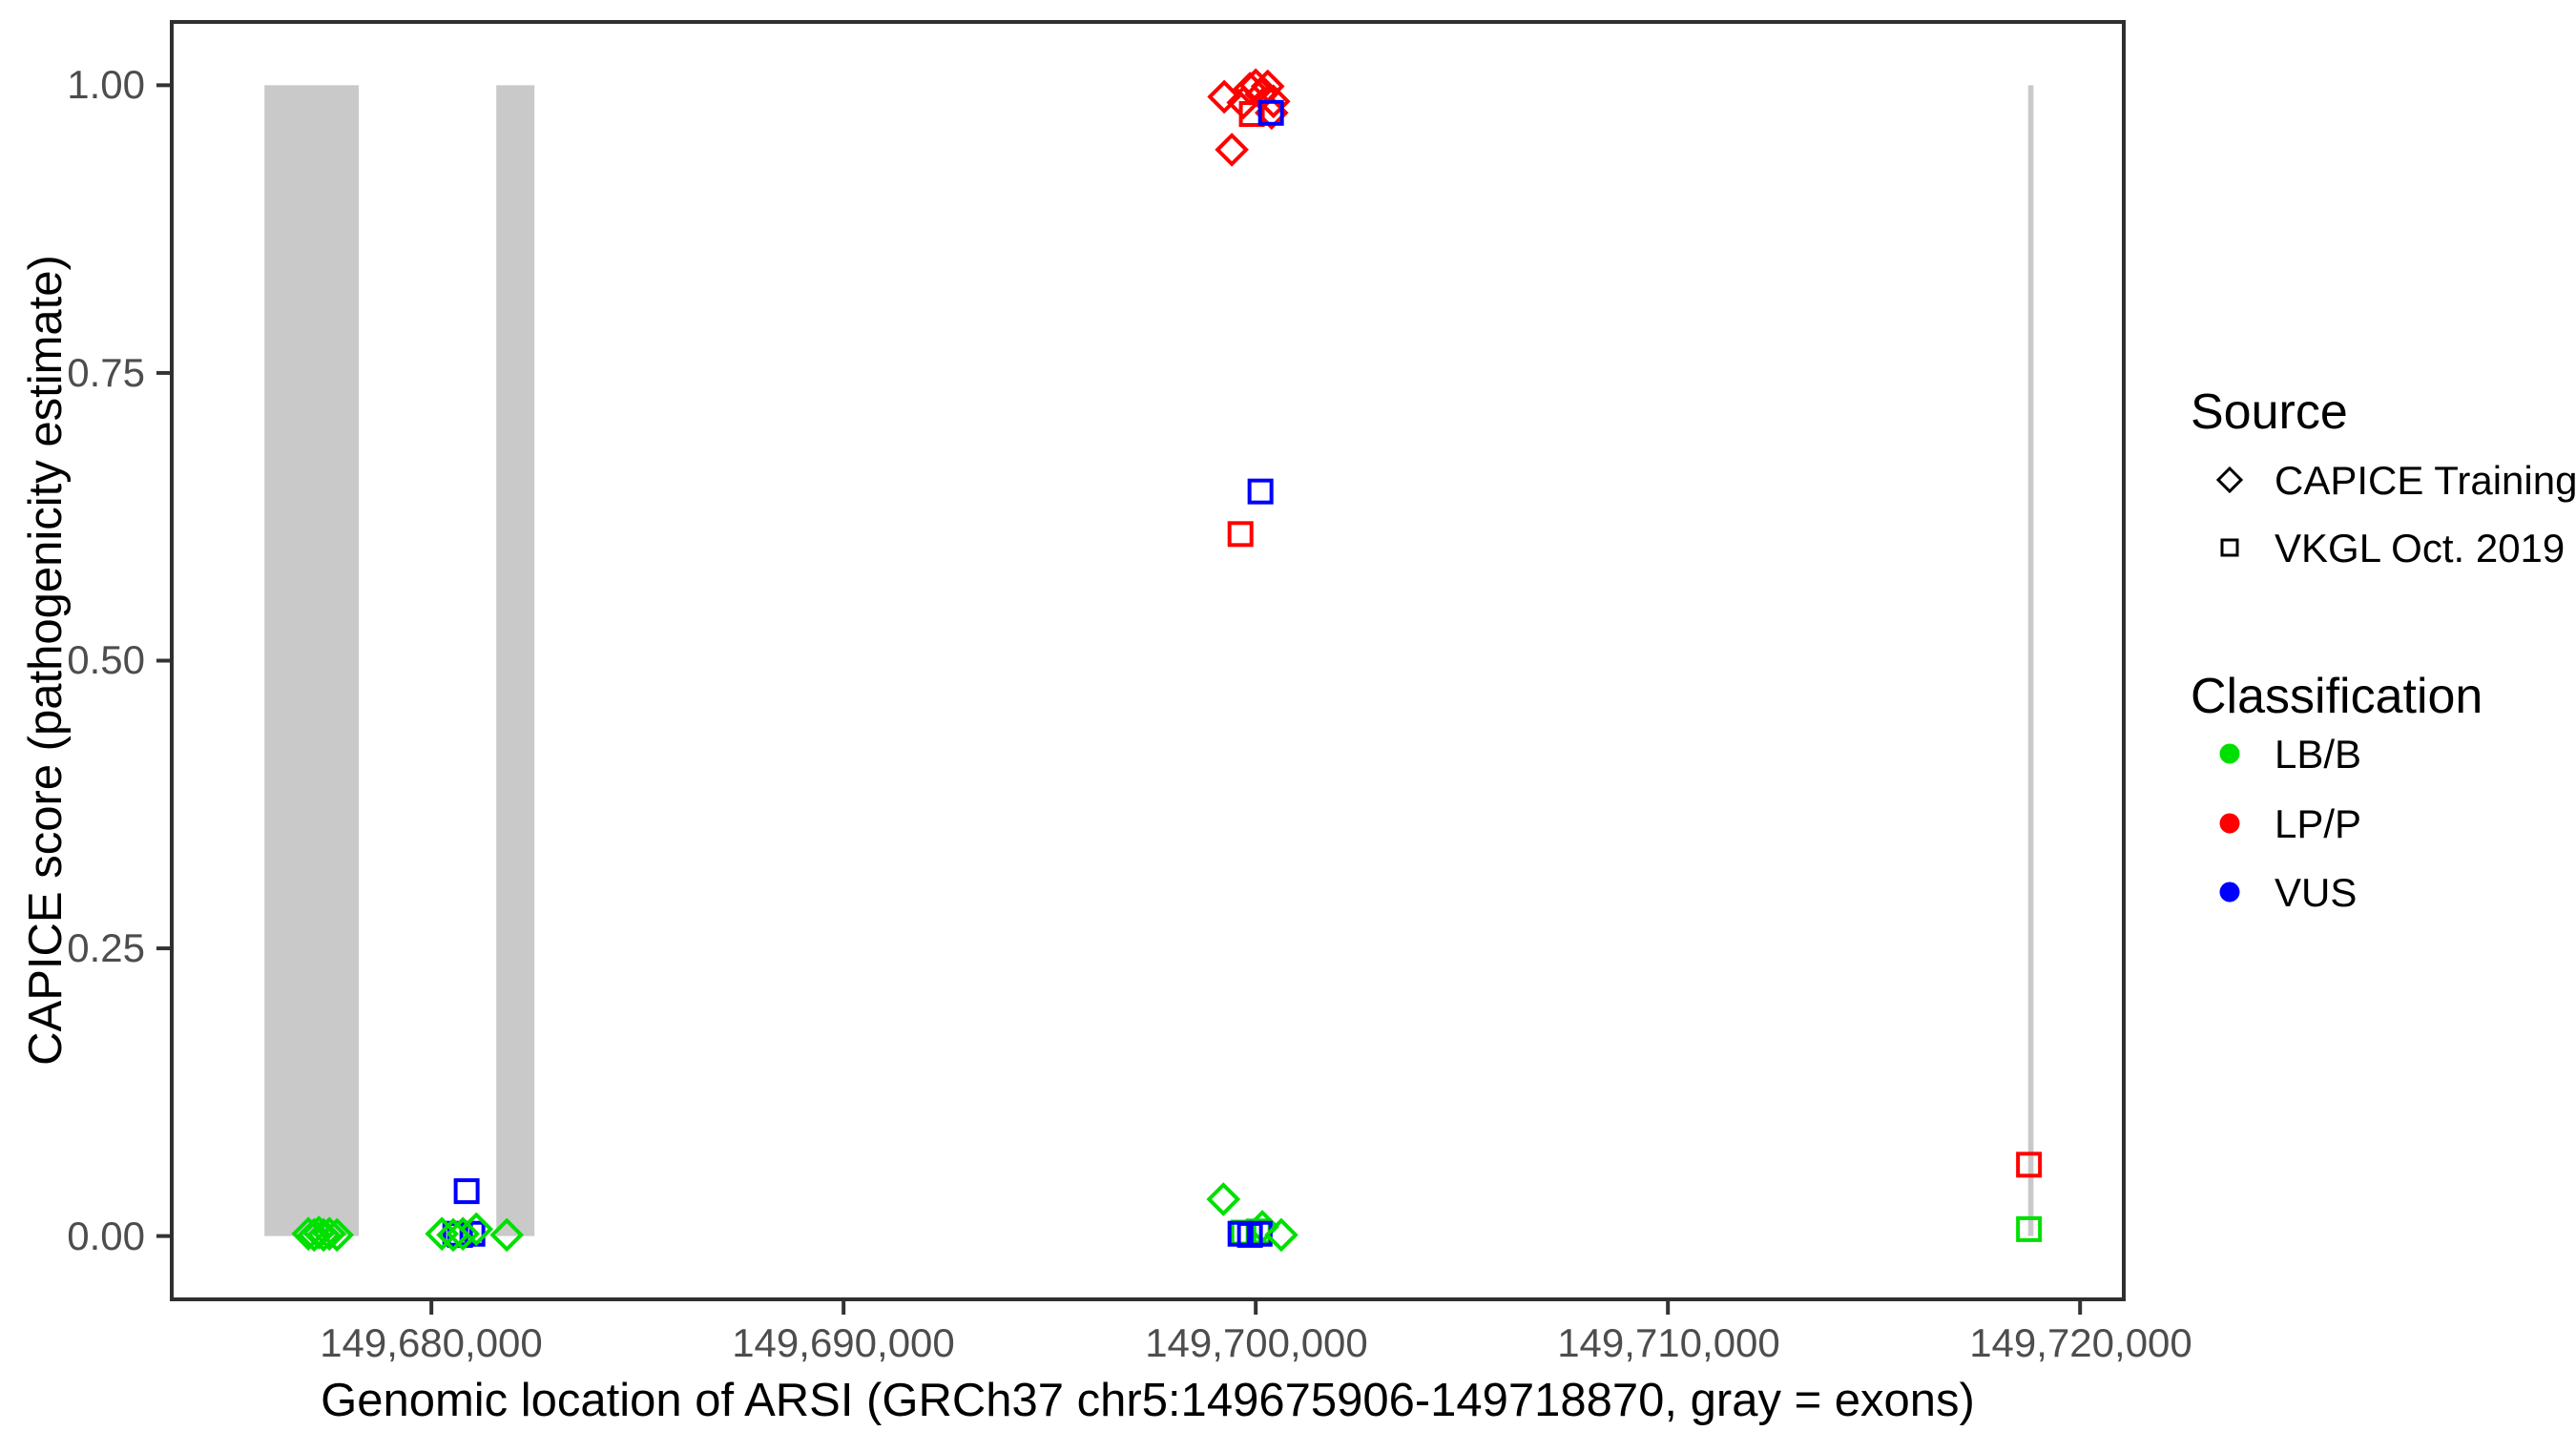  What do you see at coordinates (106, 84) in the screenshot?
I see `y-tick-label-1.00: 1.00` at bounding box center [106, 84].